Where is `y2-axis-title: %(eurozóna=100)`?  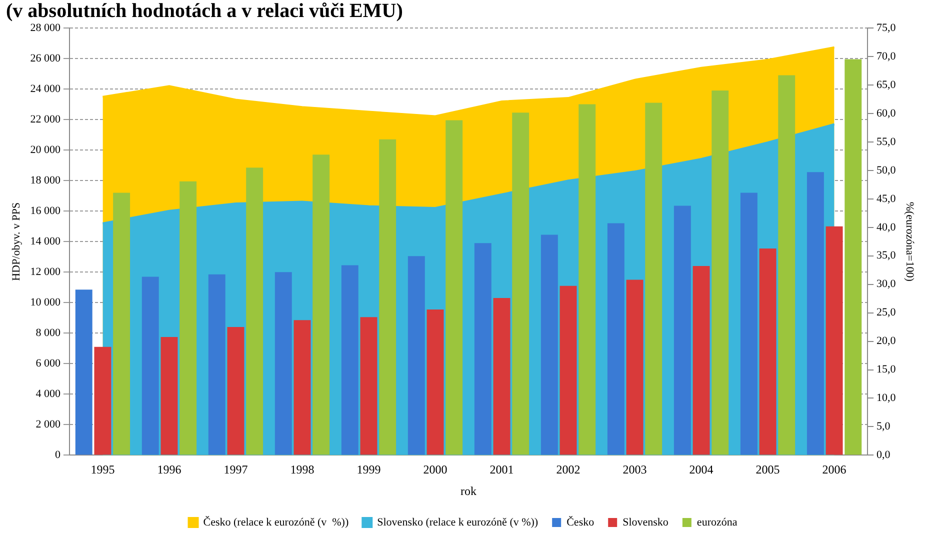 y2-axis-title: %(eurozóna=100) is located at coordinates (910, 242).